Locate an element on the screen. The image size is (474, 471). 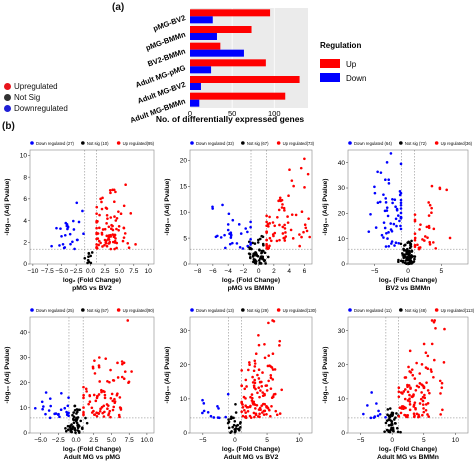
y-tick-label: 20 is located at coordinates (184, 365).